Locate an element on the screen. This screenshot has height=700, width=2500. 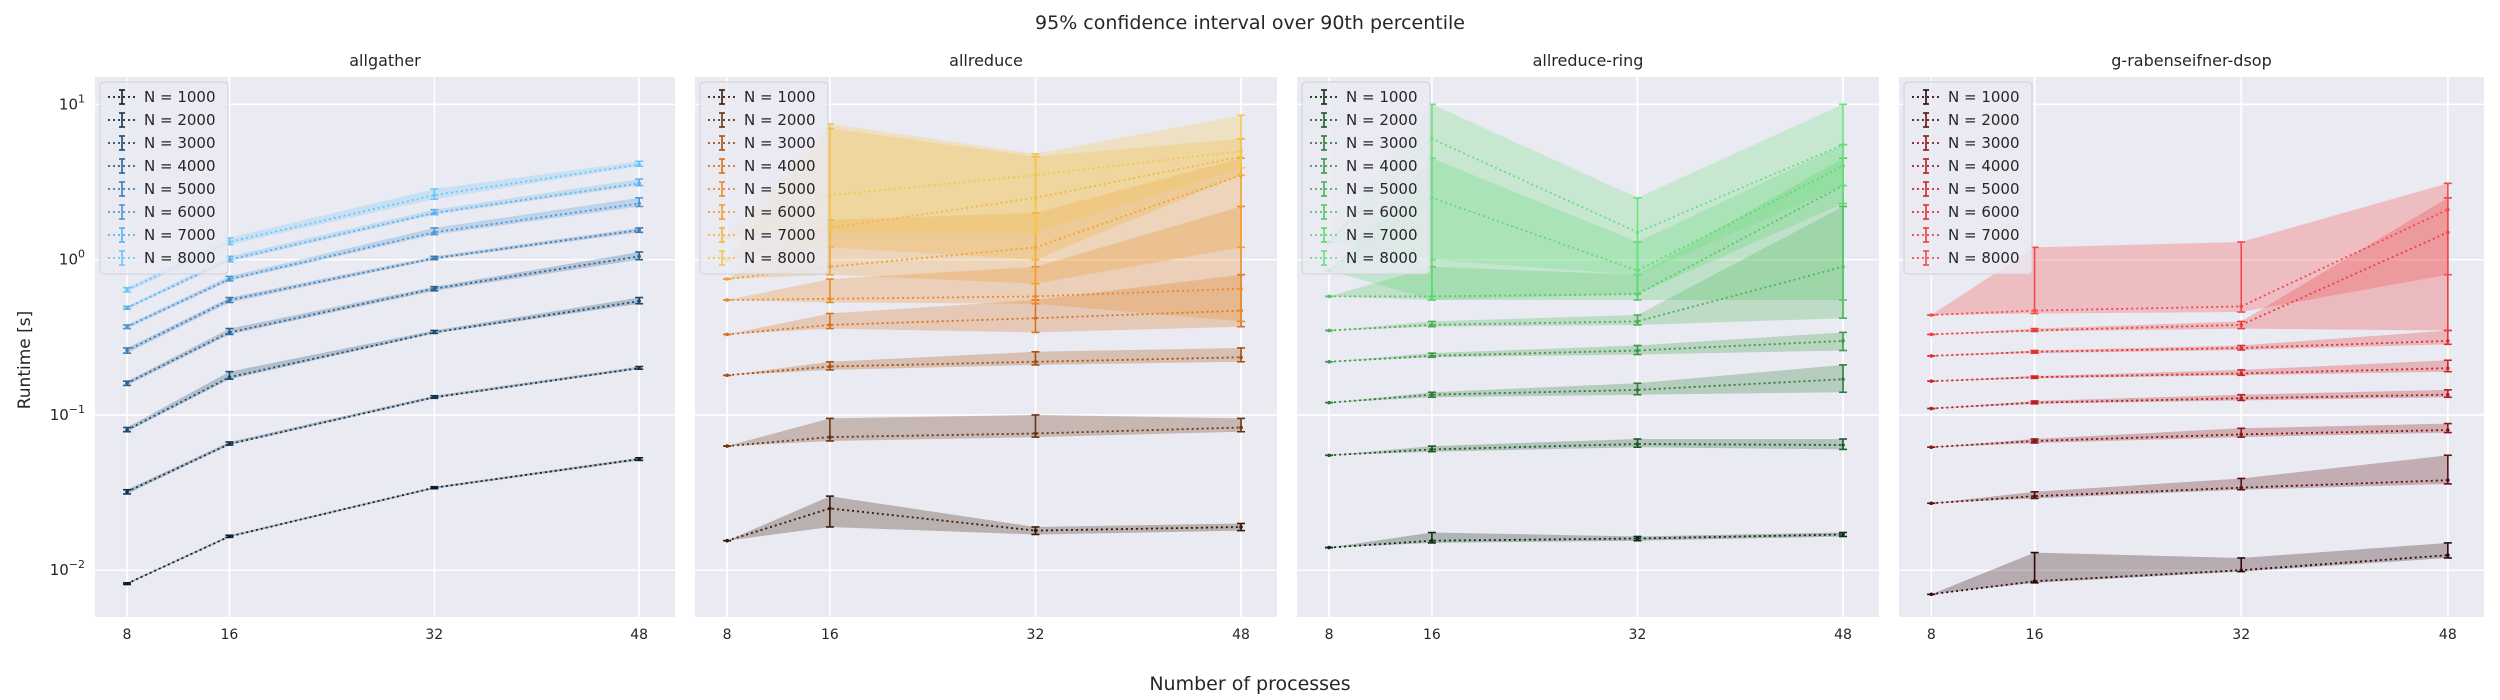
x-axis-label: Number of processes is located at coordinates (1249, 684).